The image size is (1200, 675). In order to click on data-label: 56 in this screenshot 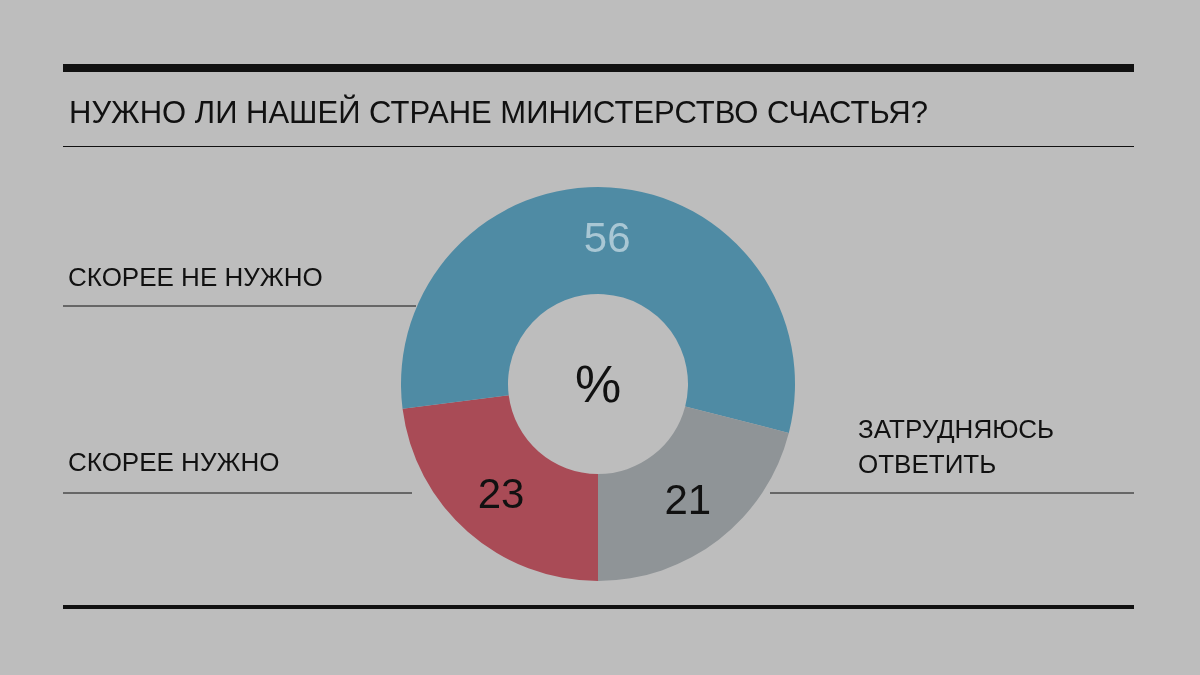, I will do `click(607, 238)`.